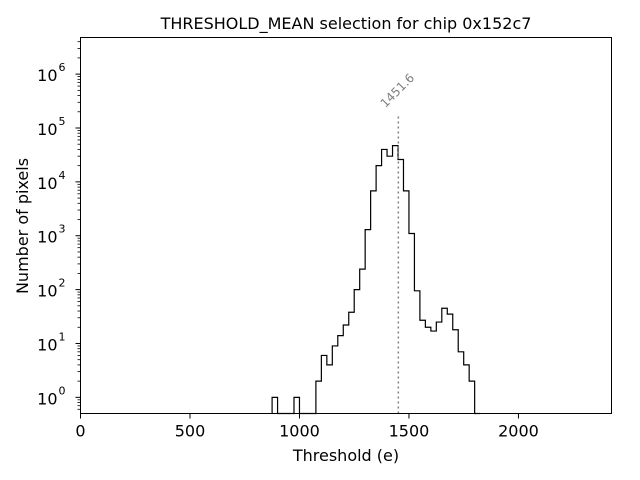 The height and width of the screenshot is (480, 640). Describe the element at coordinates (47, 398) in the screenshot. I see `y-tick-label-0: 10` at that location.